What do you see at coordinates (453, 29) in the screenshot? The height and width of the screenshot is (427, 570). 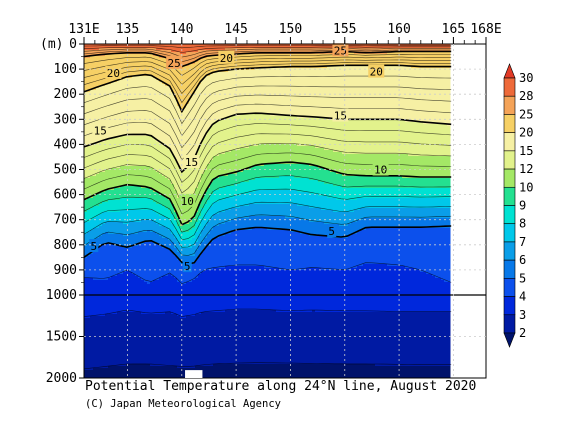 I see `x-tick-label: 165` at bounding box center [453, 29].